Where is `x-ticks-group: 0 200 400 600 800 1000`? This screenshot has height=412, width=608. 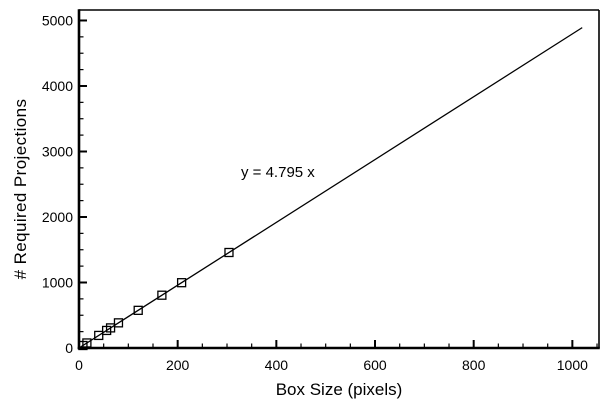
x-ticks-group: 0 200 400 600 800 1000 is located at coordinates (336, 356).